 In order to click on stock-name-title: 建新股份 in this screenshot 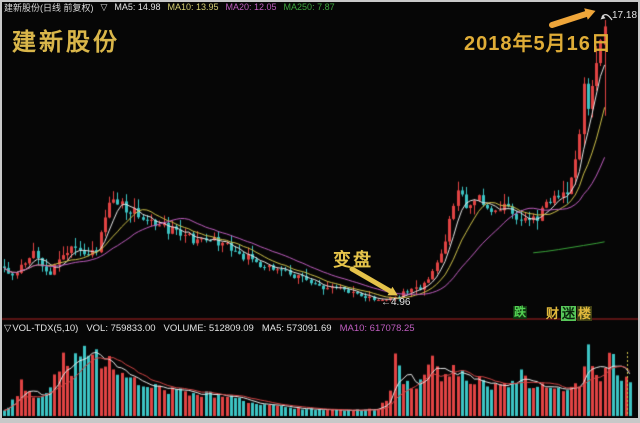, I will do `click(66, 42)`.